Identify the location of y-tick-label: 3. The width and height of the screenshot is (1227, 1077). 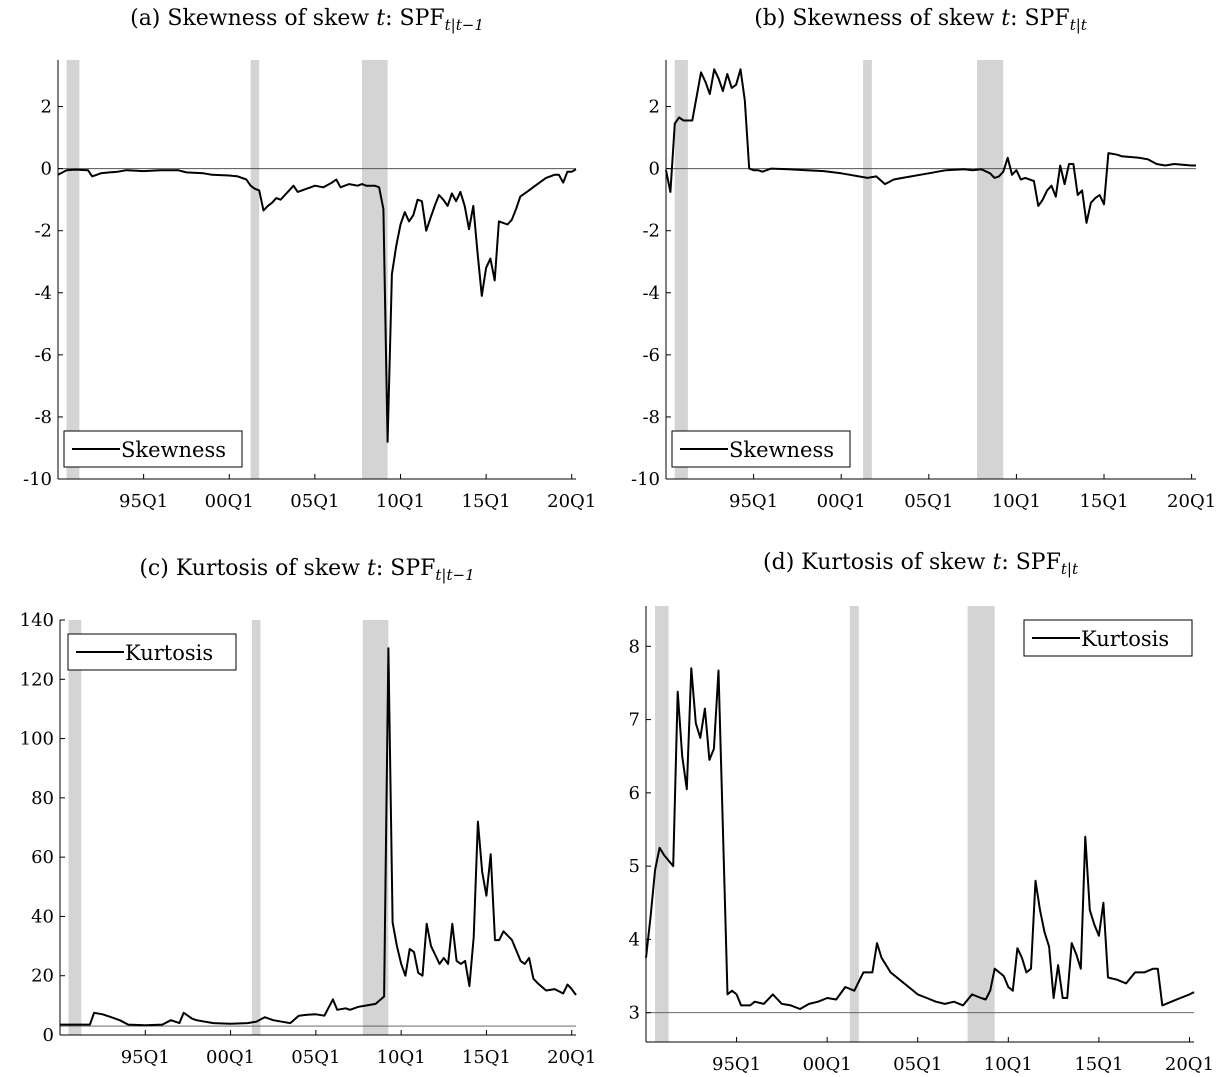
(634, 1013).